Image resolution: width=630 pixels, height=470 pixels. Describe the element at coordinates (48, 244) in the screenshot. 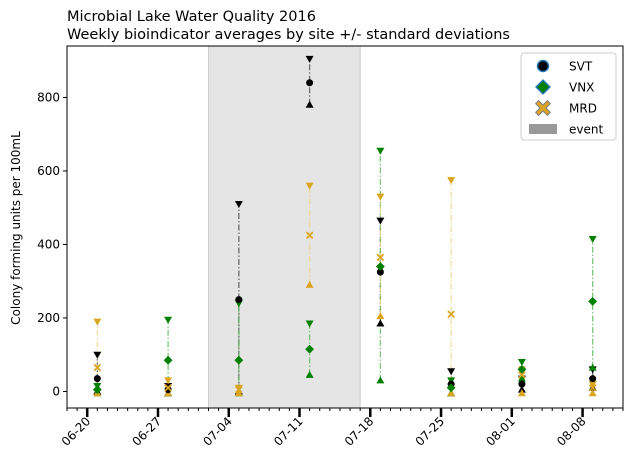

I see `y-tick-label: 400` at that location.